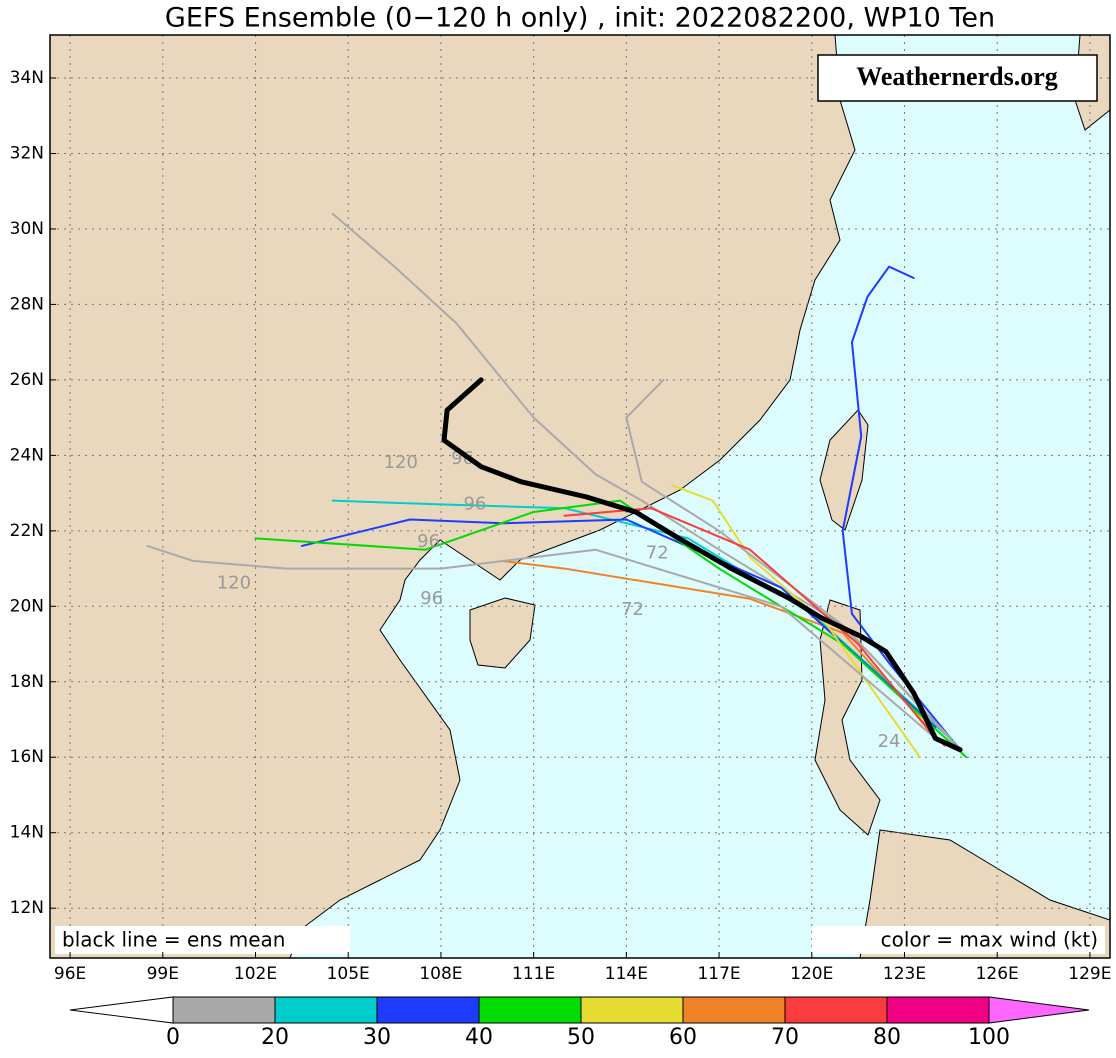 The width and height of the screenshot is (1116, 1058). What do you see at coordinates (174, 940) in the screenshot?
I see `note-left: black line = ens mean` at bounding box center [174, 940].